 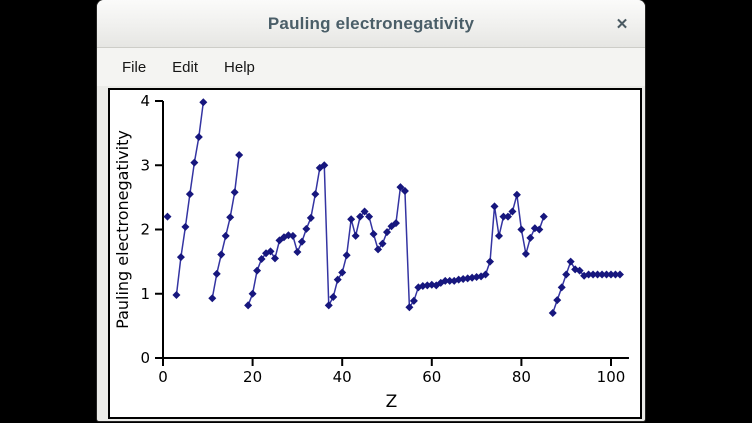 What do you see at coordinates (622, 24) in the screenshot?
I see `close-icon: ✕` at bounding box center [622, 24].